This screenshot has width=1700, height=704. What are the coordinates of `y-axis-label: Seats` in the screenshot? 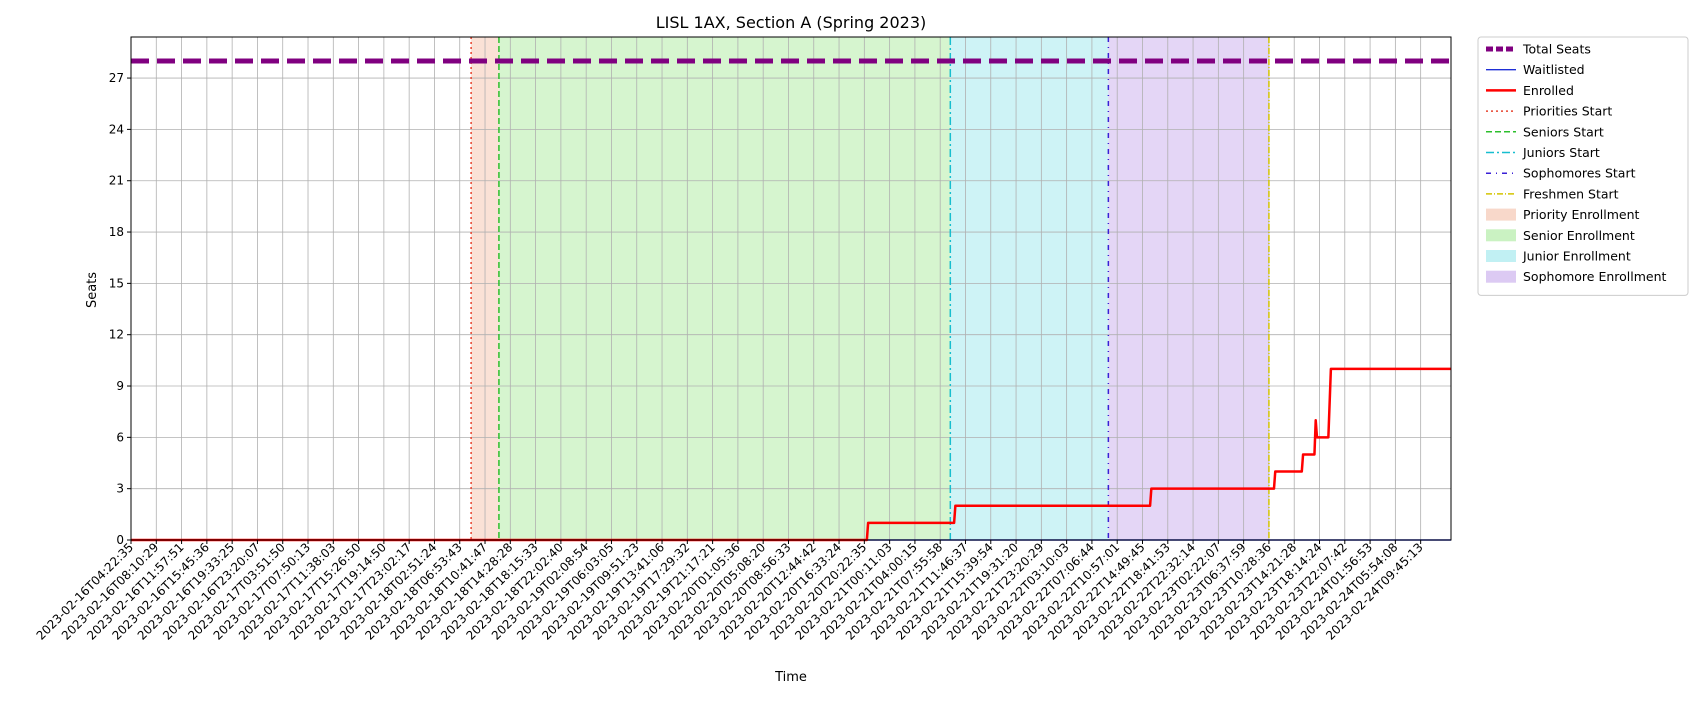 It's located at (92, 290).